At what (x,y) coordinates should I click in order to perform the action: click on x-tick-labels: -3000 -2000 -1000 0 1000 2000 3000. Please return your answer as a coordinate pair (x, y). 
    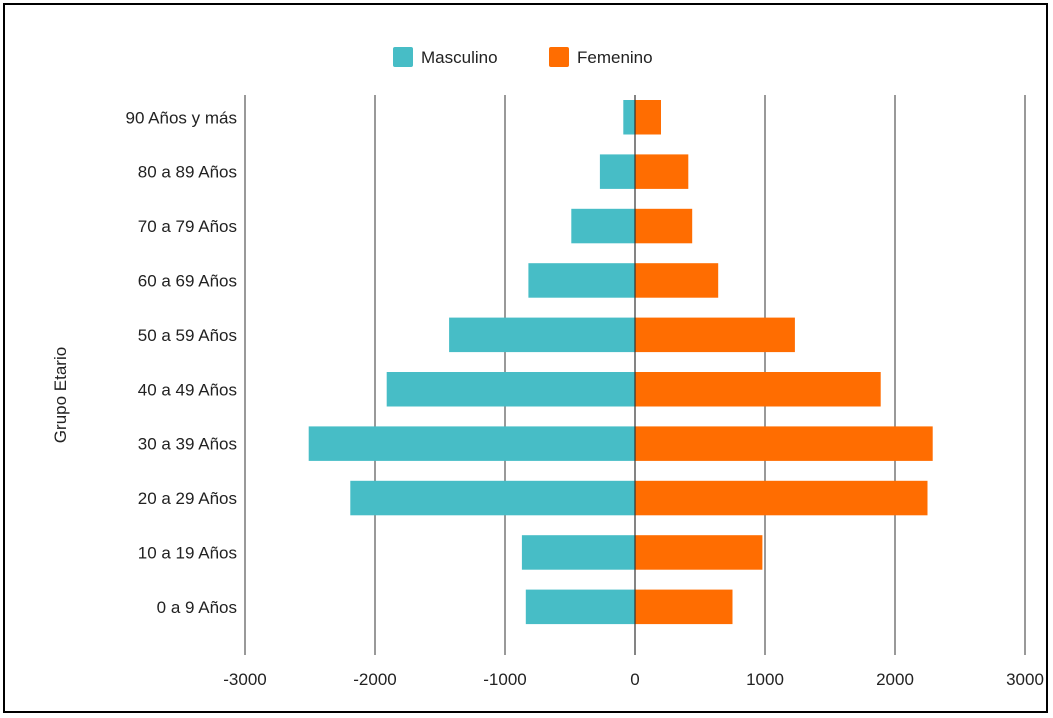
    Looking at the image, I should click on (633, 679).